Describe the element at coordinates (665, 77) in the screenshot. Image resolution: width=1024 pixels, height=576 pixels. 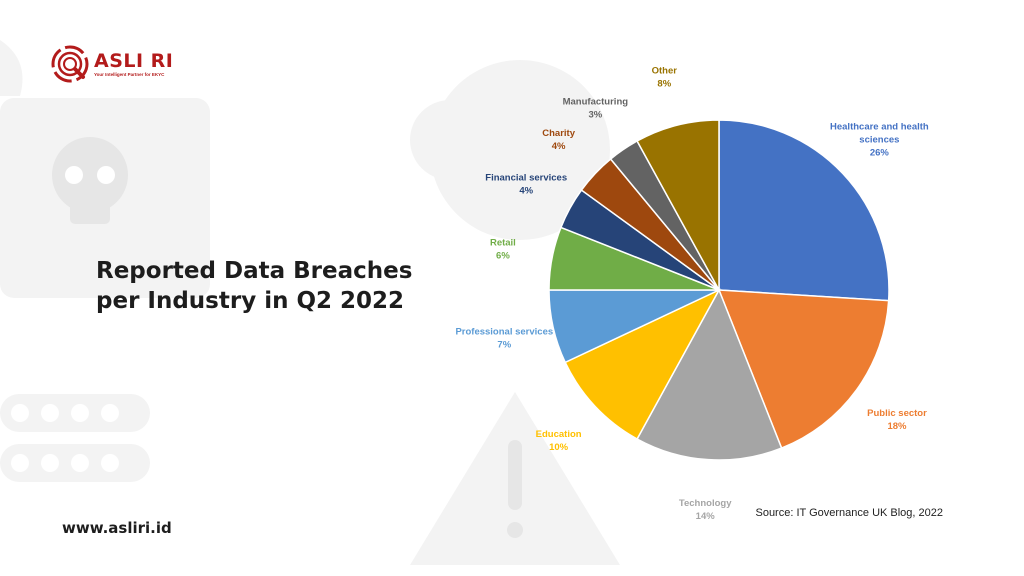
I see `pie-label-9: Other 8%` at that location.